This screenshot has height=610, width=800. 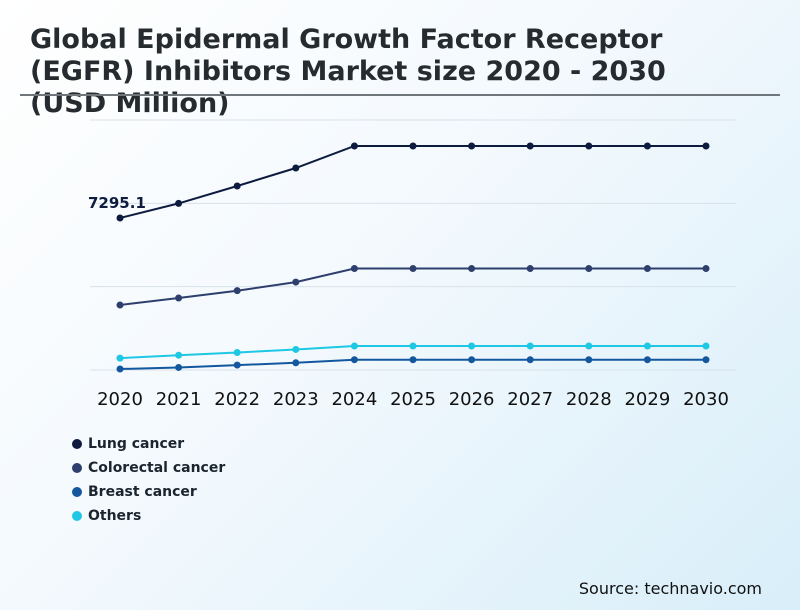 I want to click on data-label: 7295.1, so click(x=117, y=203).